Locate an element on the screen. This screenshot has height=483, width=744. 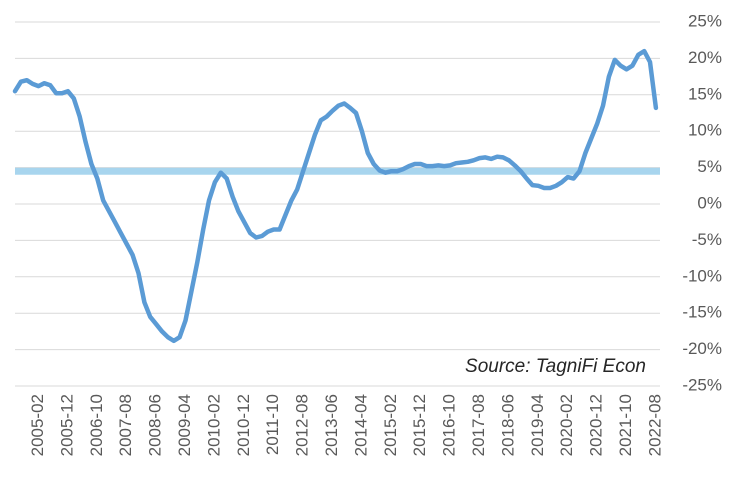
y-tick-label: 0% is located at coordinates (709, 202).